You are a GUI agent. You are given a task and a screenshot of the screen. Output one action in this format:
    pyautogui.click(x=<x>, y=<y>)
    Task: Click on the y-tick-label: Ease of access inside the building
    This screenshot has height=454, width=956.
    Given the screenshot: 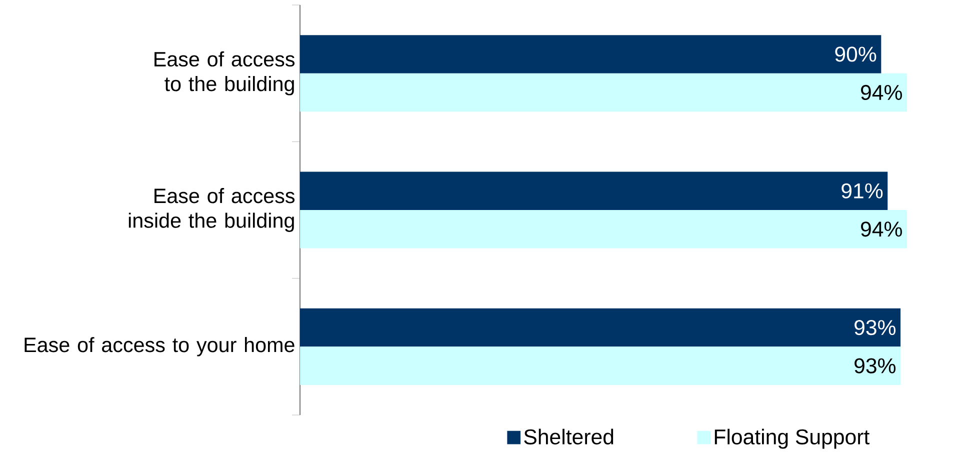 What is the action you would take?
    pyautogui.click(x=211, y=210)
    